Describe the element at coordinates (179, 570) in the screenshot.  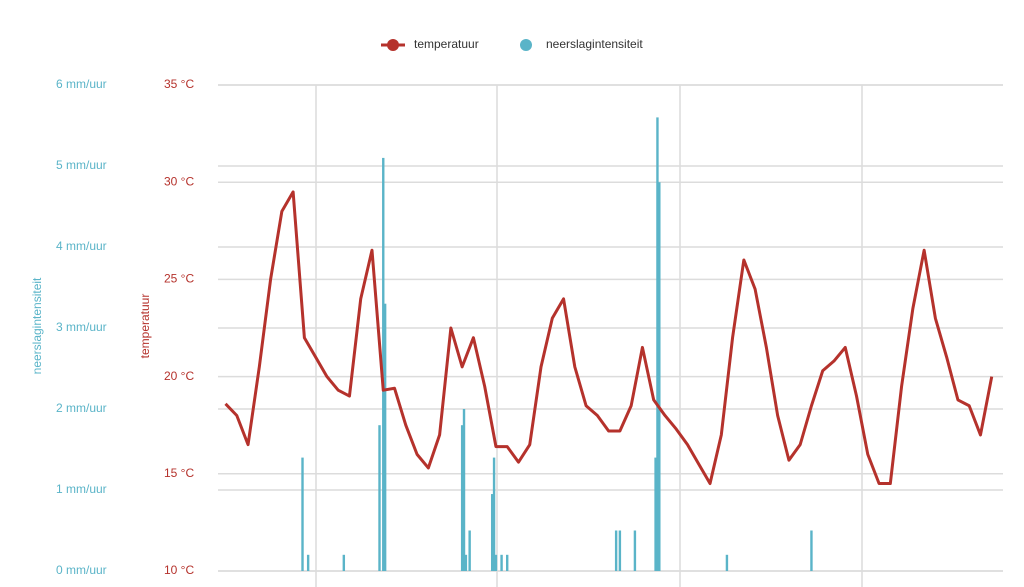
I see `y-tick-label: 10 °C` at that location.